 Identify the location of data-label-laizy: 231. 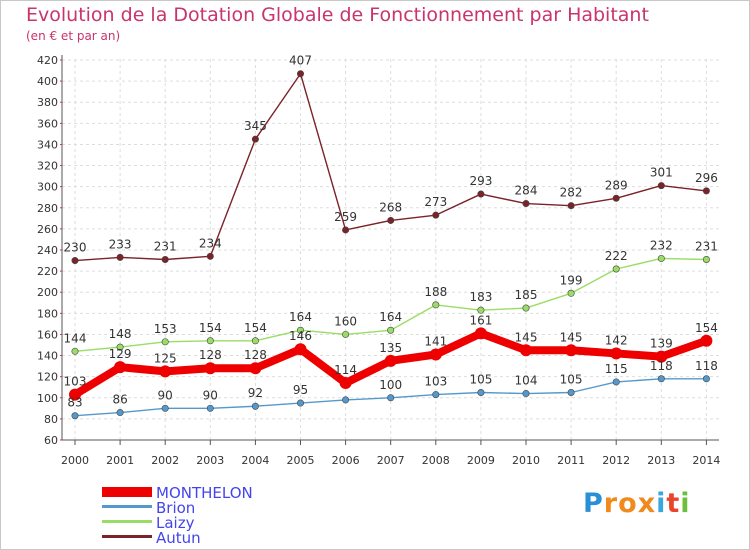
(706, 247).